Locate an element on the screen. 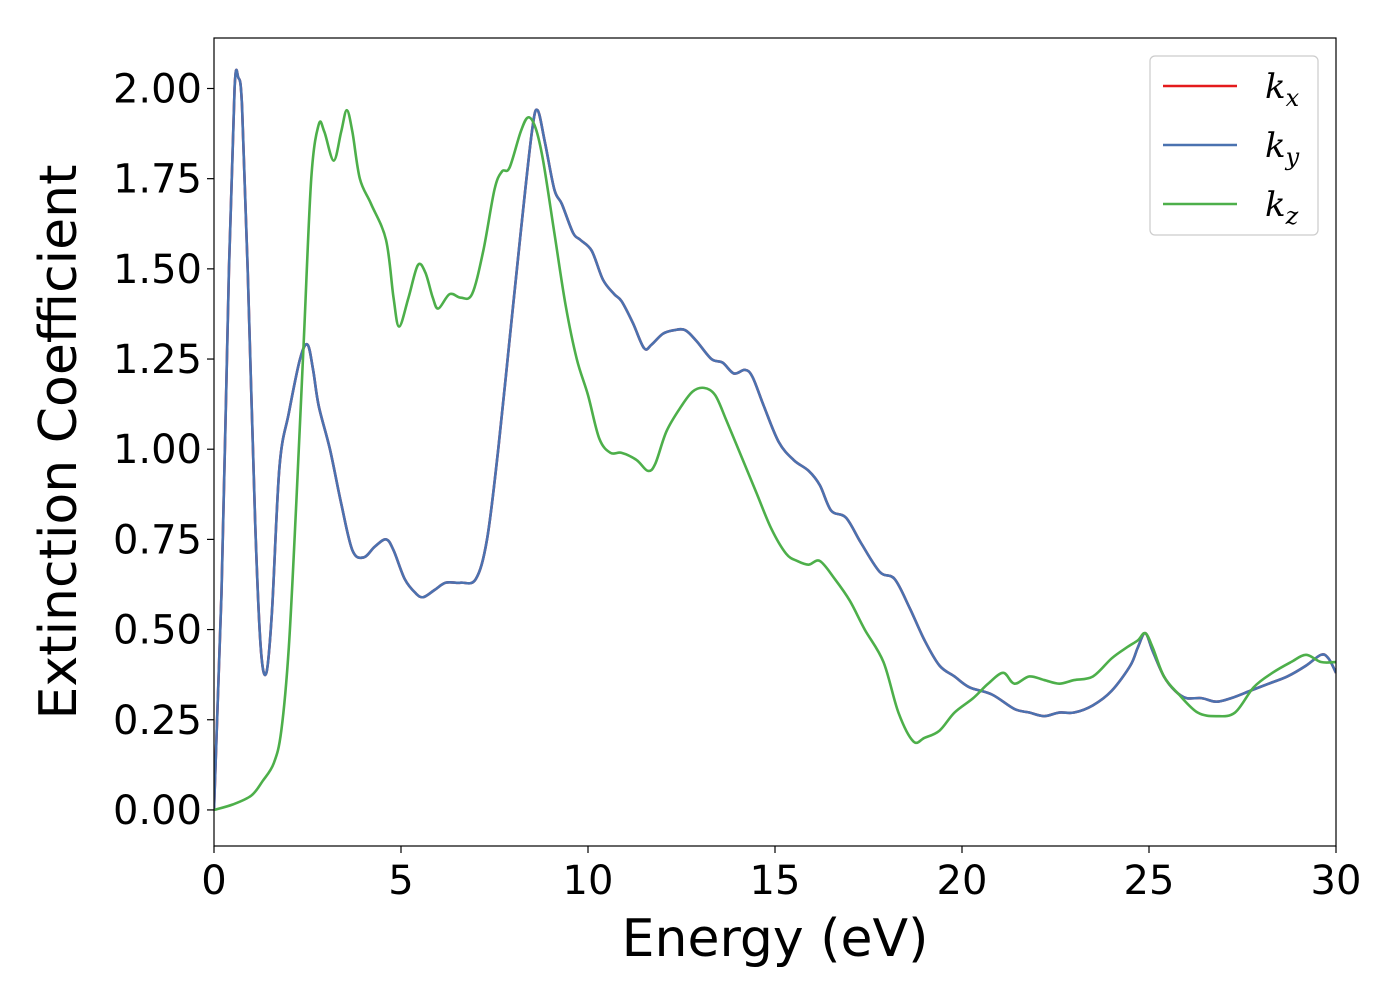 The height and width of the screenshot is (1000, 1400). y-axis-label: Extinction Coefficient is located at coordinates (59, 442).